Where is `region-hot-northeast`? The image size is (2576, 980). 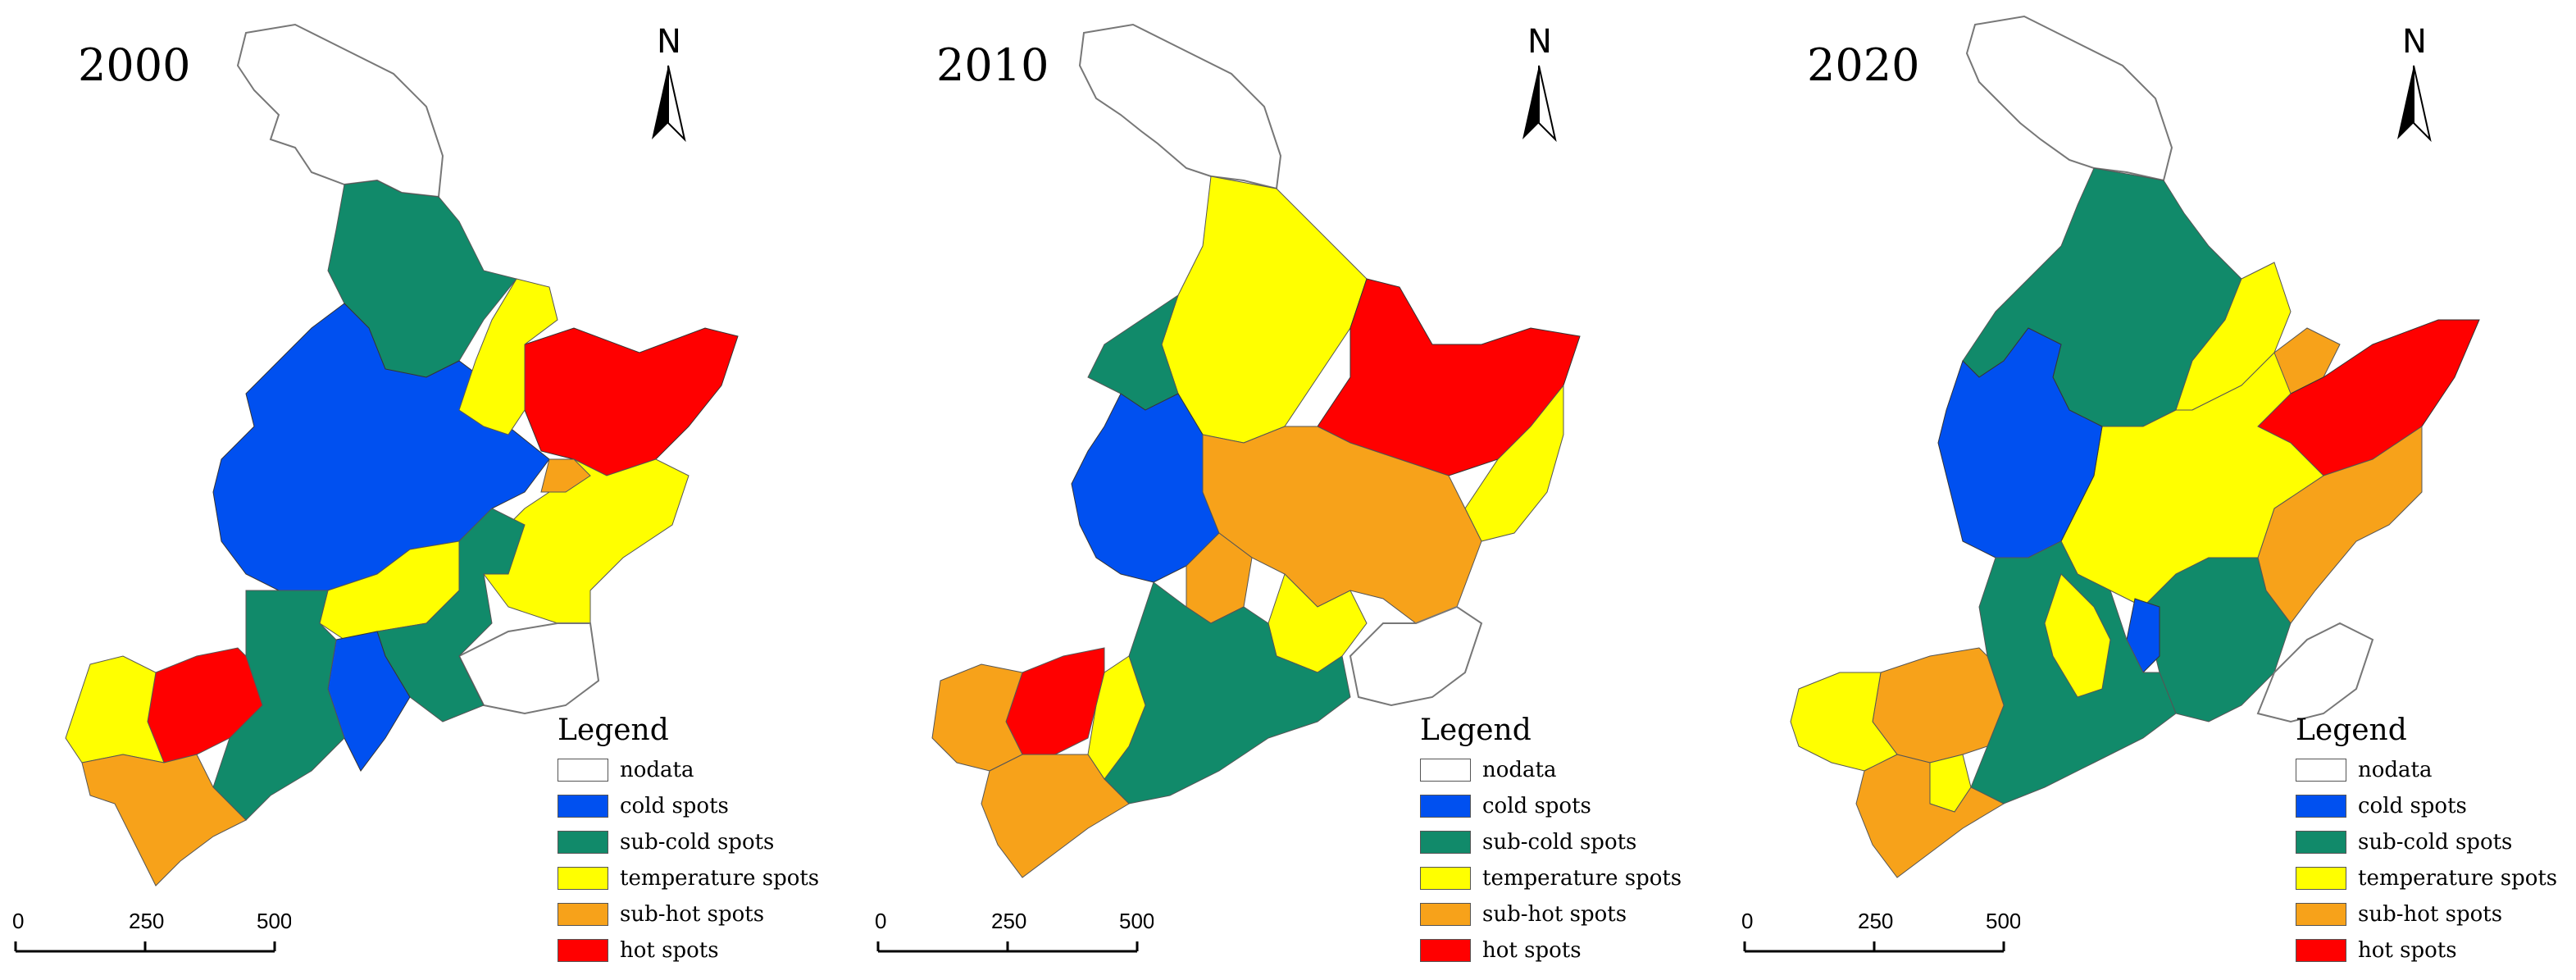 region-hot-northeast is located at coordinates (631, 401).